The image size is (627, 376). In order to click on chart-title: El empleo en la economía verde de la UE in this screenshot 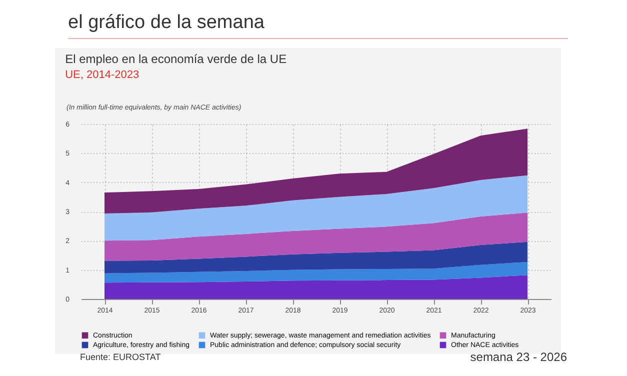, I will do `click(176, 59)`.